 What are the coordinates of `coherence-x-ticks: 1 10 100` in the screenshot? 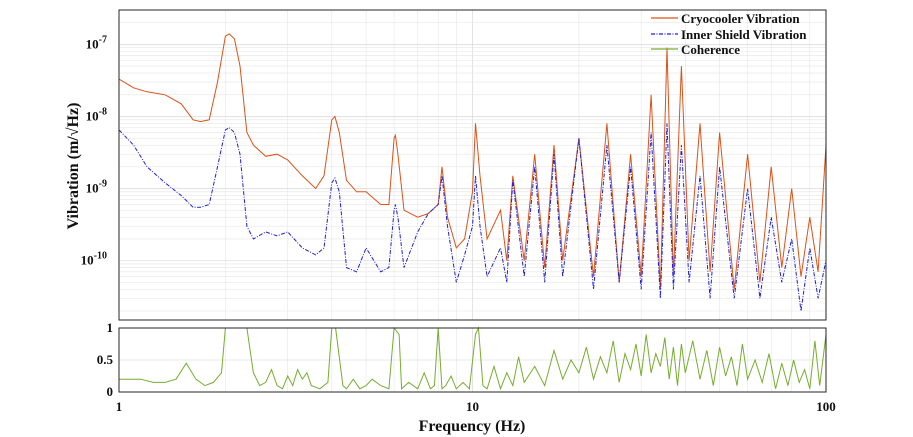 It's located at (476, 406).